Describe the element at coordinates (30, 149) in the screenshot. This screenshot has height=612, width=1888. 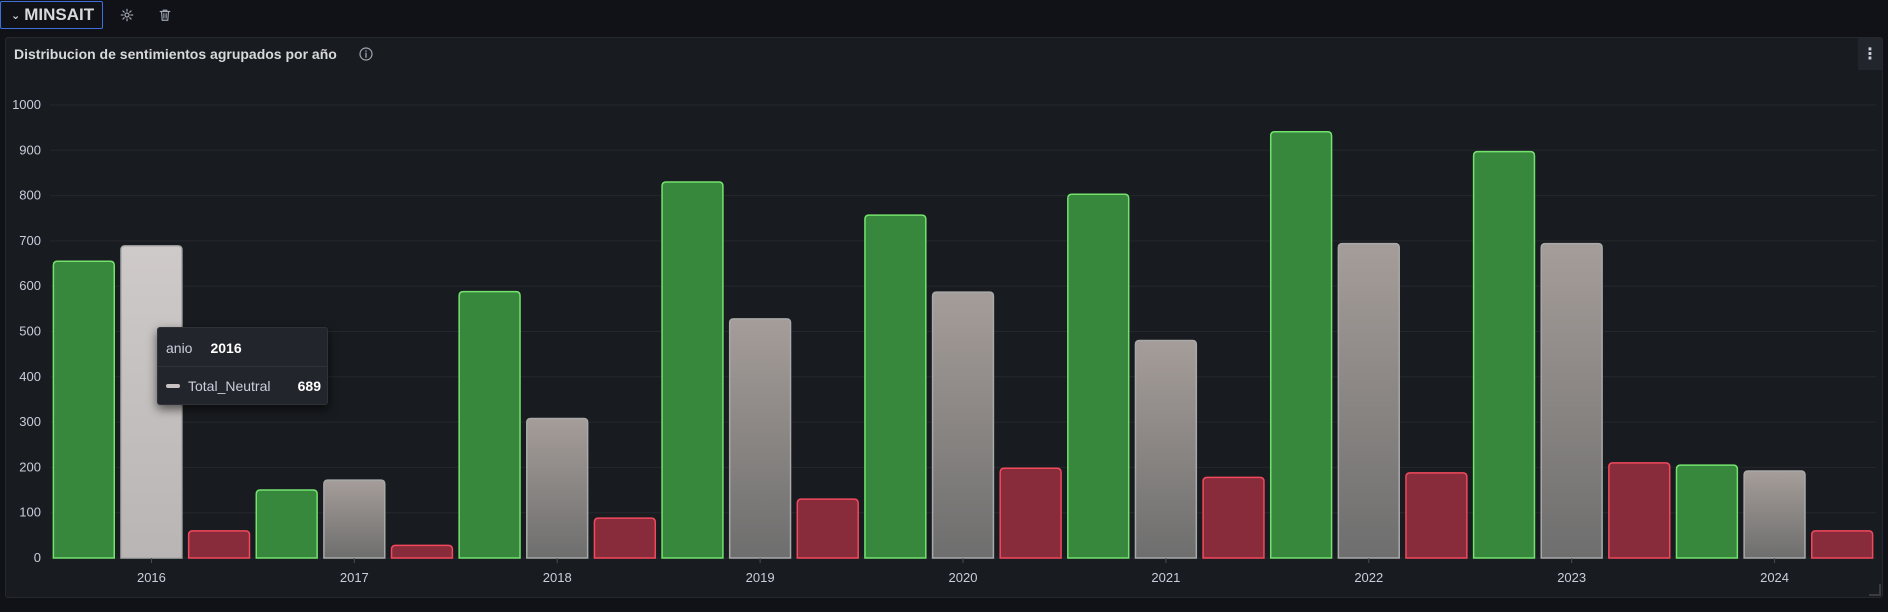
I see `y-tick-label: 900` at that location.